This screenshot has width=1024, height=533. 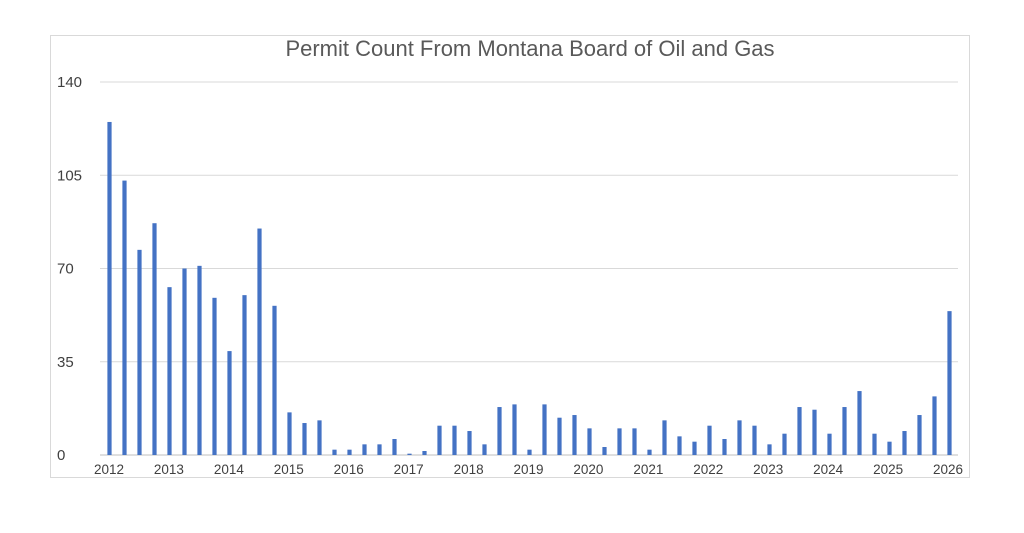 What do you see at coordinates (888, 469) in the screenshot?
I see `x-tick-label: 2025` at bounding box center [888, 469].